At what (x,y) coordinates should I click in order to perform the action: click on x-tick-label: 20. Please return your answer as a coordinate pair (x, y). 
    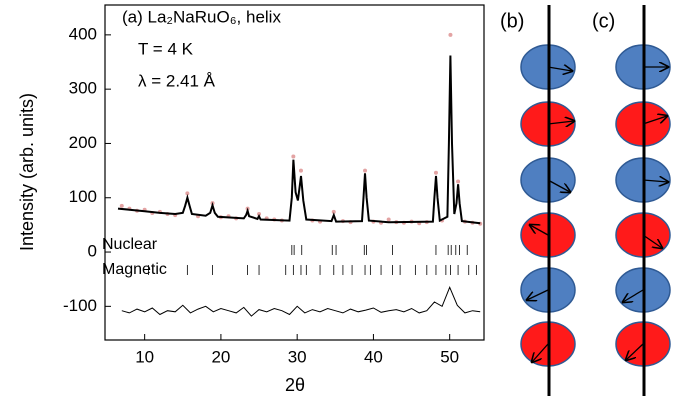
    Looking at the image, I should click on (220, 356).